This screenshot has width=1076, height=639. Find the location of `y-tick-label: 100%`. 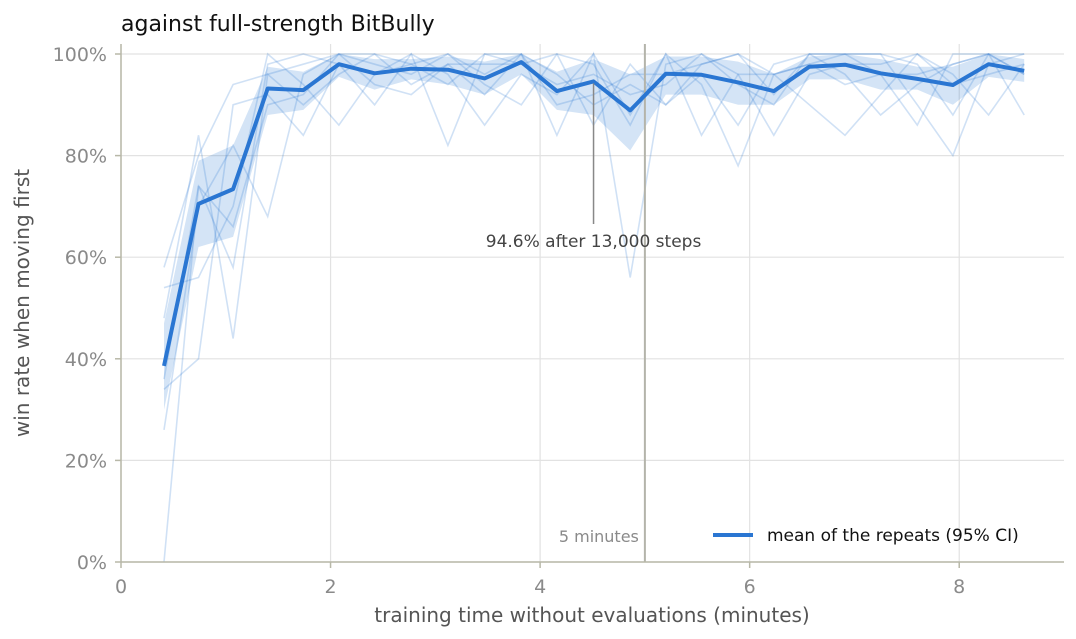

y-tick-label: 100% is located at coordinates (80, 55).